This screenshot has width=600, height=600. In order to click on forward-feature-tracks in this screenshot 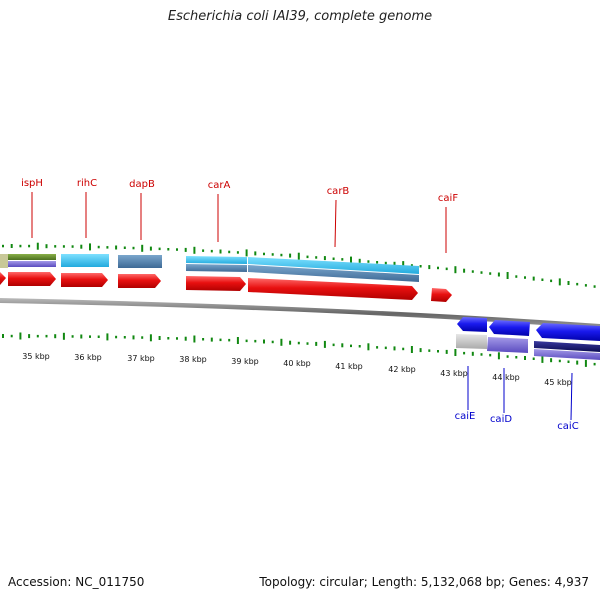, I will do `click(209, 268)`.